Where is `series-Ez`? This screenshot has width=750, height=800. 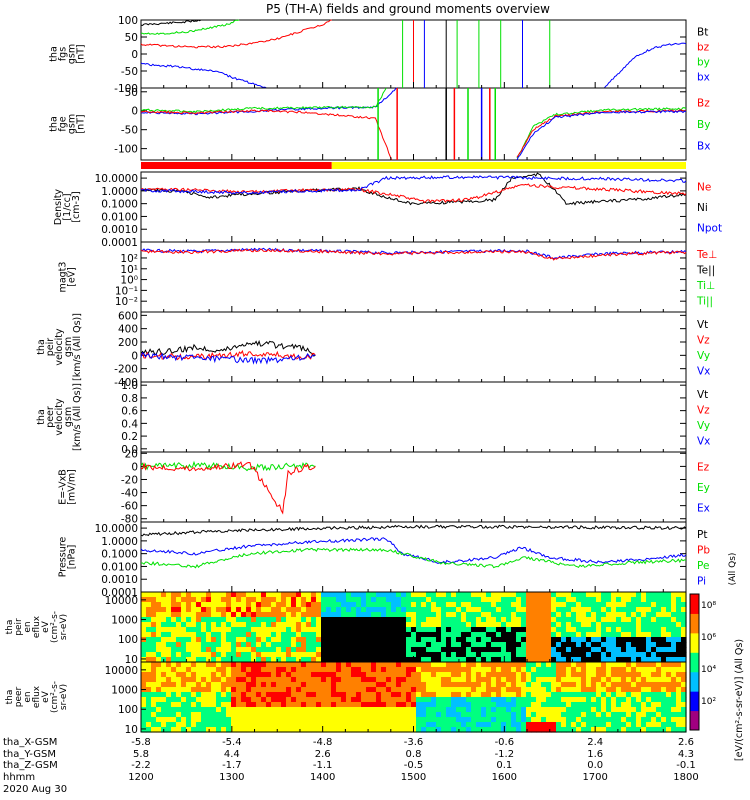
series-Ez is located at coordinates (228, 488).